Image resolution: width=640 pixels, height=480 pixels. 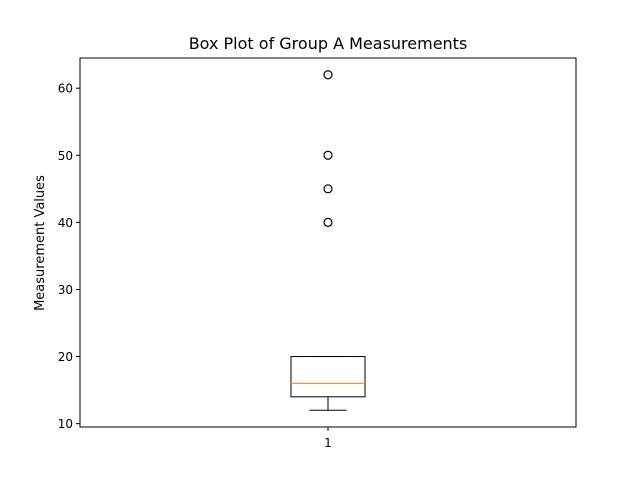 What do you see at coordinates (40, 243) in the screenshot?
I see `y-axis-label: Measurement Values` at bounding box center [40, 243].